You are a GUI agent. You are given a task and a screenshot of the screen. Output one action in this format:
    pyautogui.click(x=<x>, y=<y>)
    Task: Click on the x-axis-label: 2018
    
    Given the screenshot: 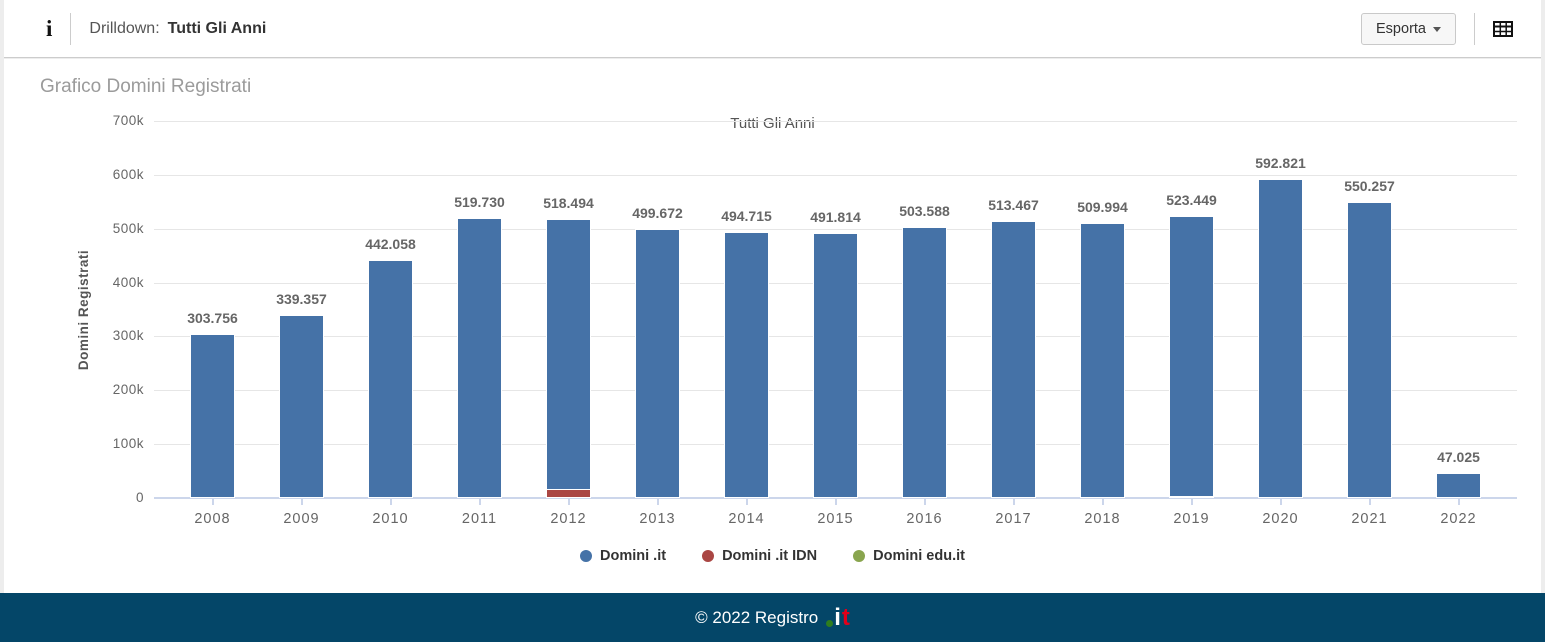 What is the action you would take?
    pyautogui.click(x=1102, y=519)
    